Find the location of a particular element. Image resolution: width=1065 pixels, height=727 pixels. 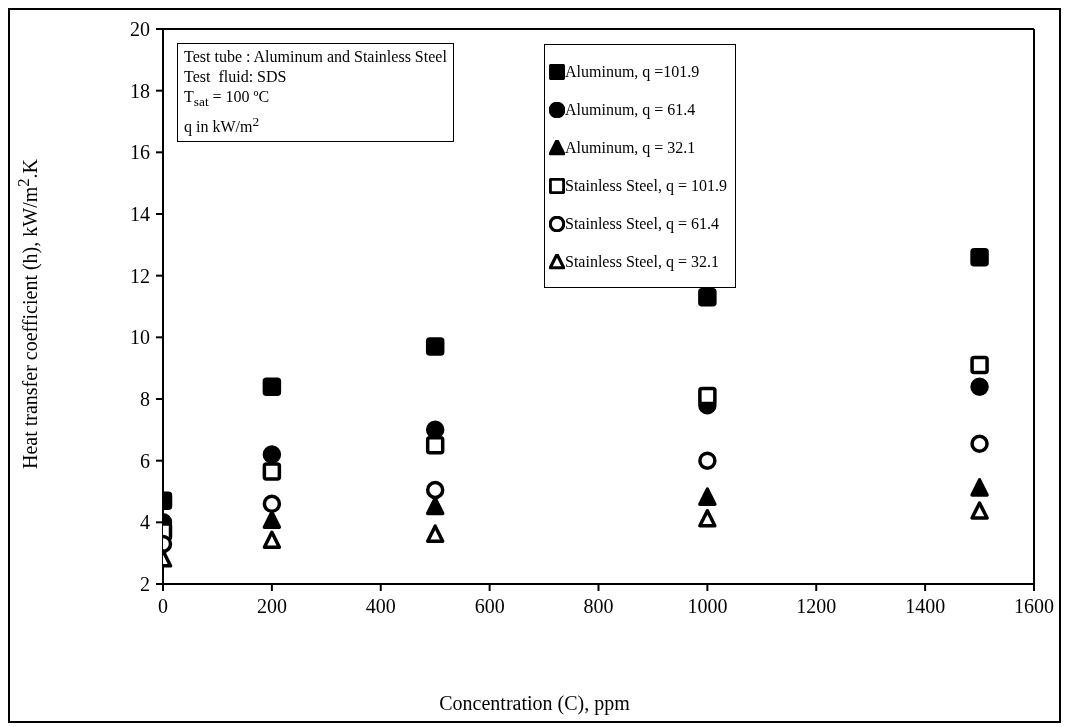

legend-label: Aluminum, q = 32.1 is located at coordinates (630, 148).